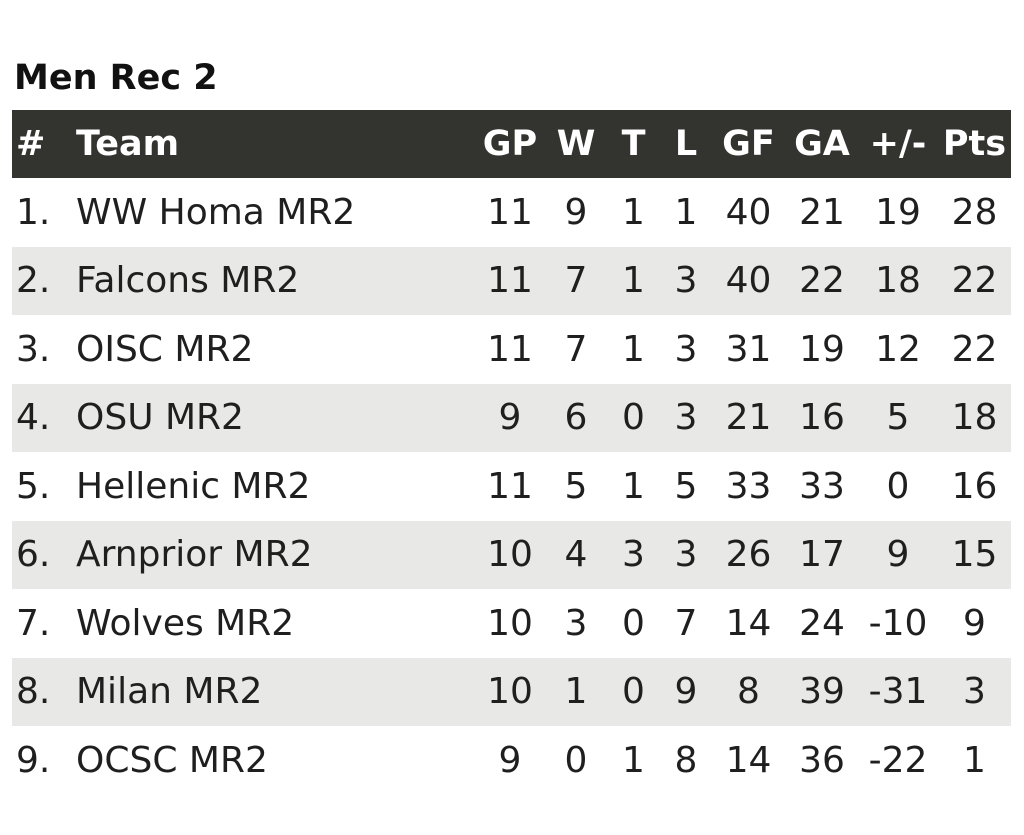 Image resolution: width=1024 pixels, height=835 pixels. Describe the element at coordinates (898, 555) in the screenshot. I see `row-pm: 9` at that location.